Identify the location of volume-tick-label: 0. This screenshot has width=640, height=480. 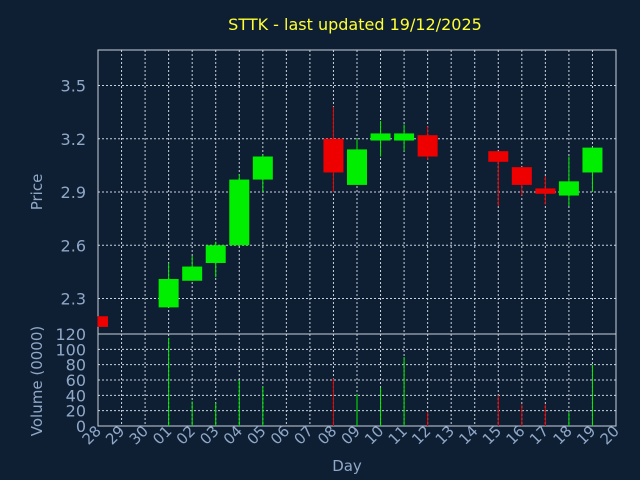
(81, 426).